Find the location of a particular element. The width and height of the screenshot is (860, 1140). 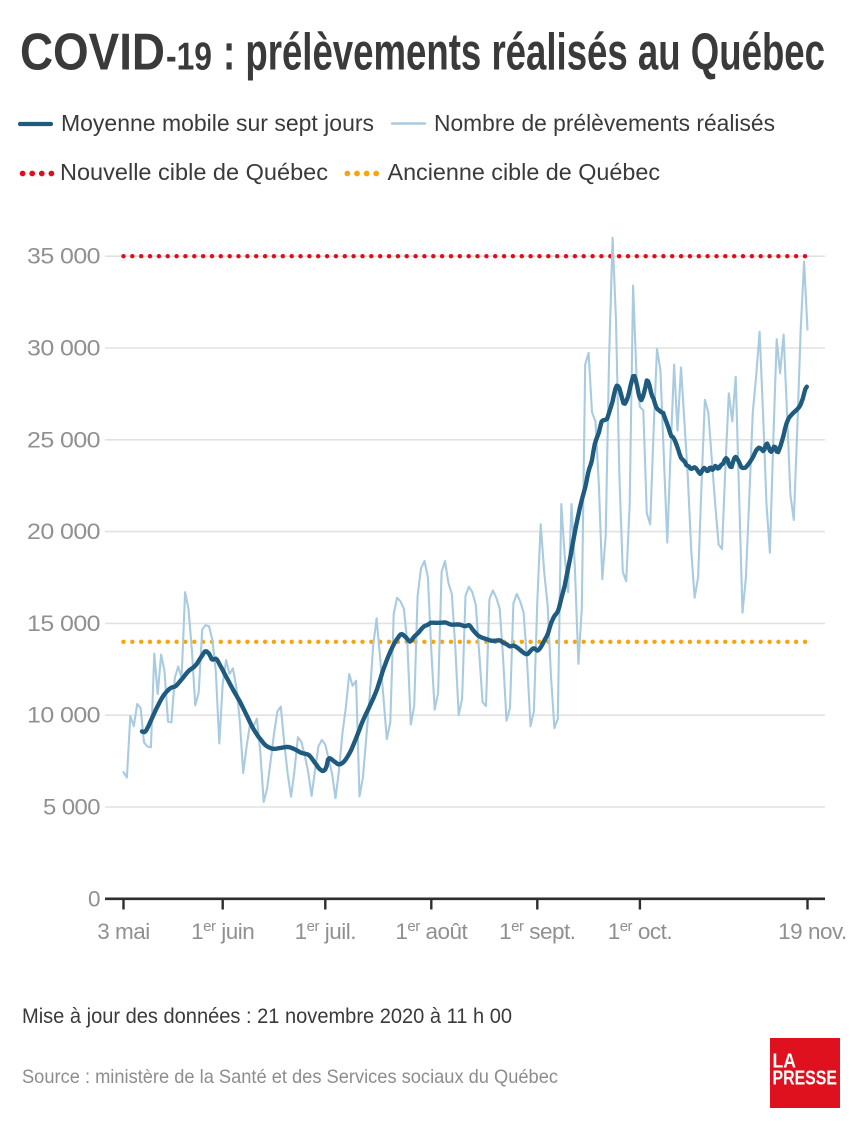

svg-text: PRESSE is located at coordinates (805, 1079).